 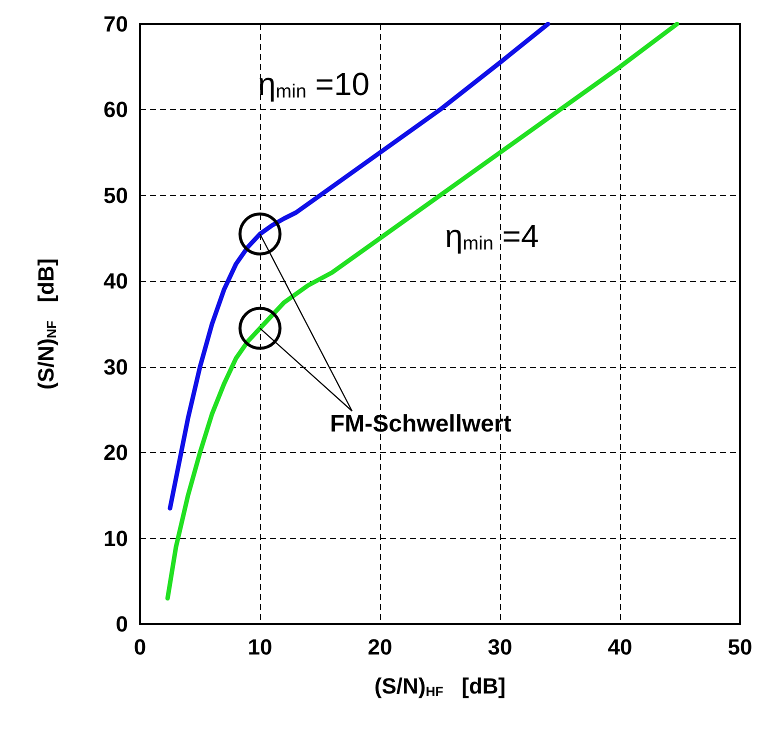 What do you see at coordinates (740, 647) in the screenshot?
I see `x-tick-label: 50` at bounding box center [740, 647].